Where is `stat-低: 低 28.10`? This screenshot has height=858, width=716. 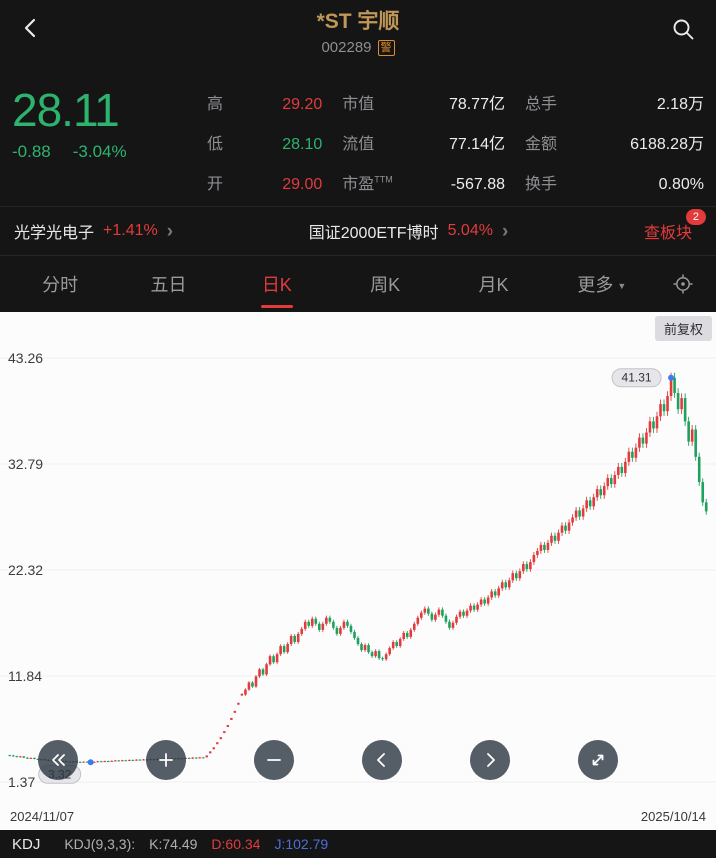
stat-低: 低 28.10 is located at coordinates (265, 144).